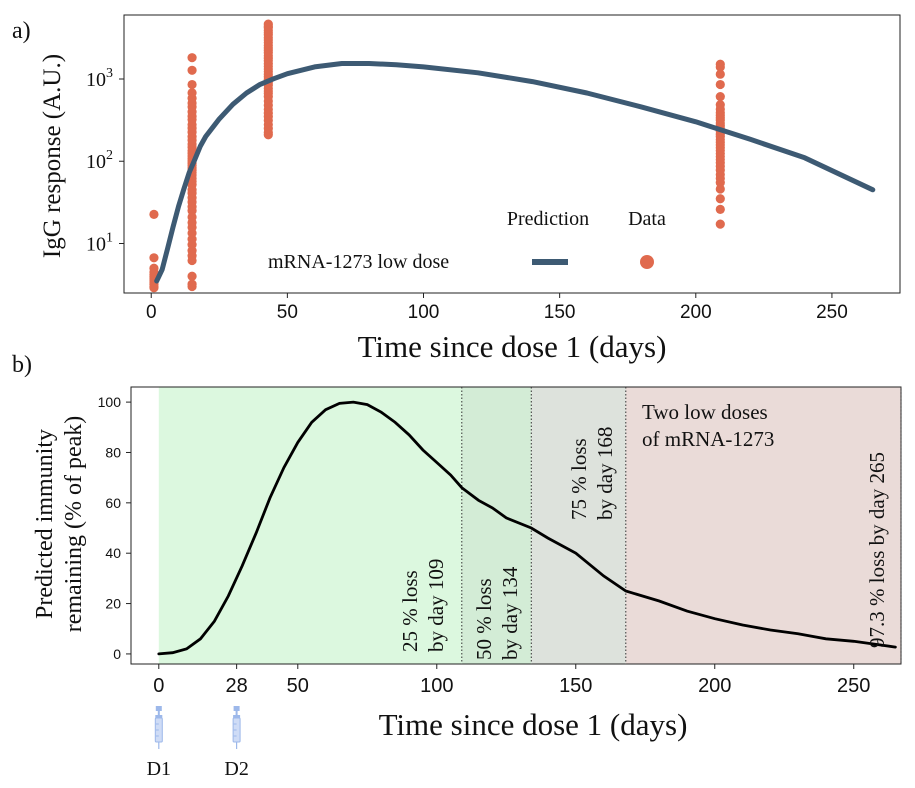  Describe the element at coordinates (21, 31) in the screenshot. I see `panel-a-label: a)` at that location.